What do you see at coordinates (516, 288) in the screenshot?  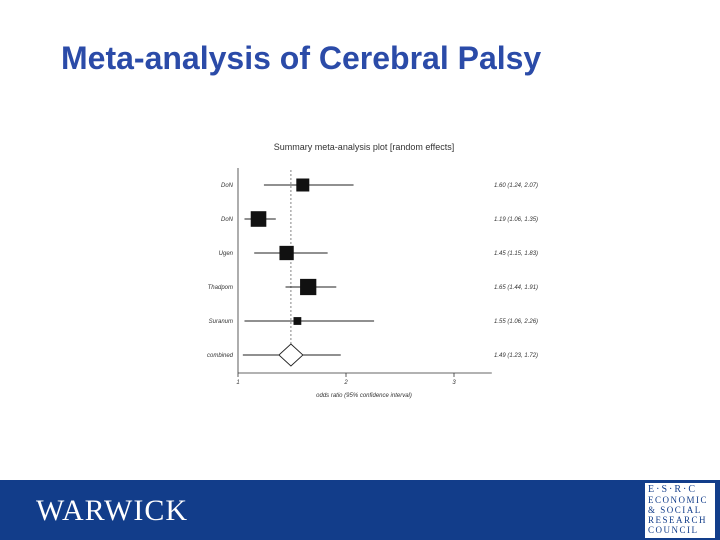 I see `ci-text: 1.65 (1.44, 1.91)` at bounding box center [516, 288].